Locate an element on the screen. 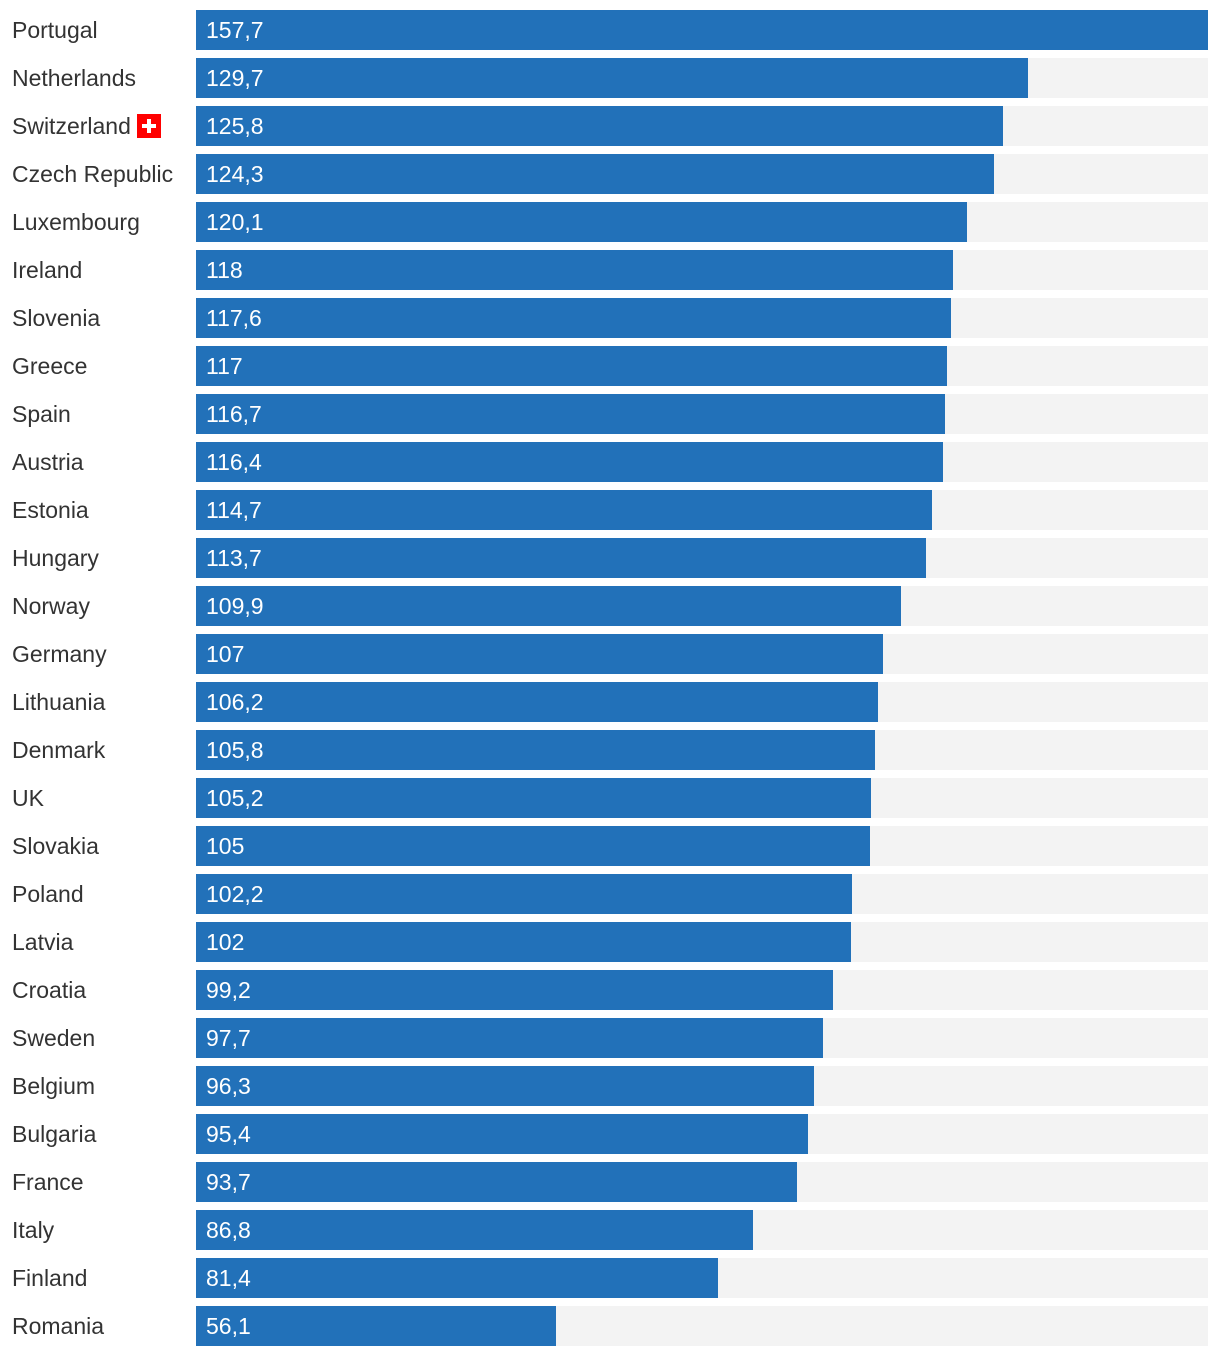 This screenshot has height=1356, width=1220. category-label-text: Bulgaria is located at coordinates (54, 1134).